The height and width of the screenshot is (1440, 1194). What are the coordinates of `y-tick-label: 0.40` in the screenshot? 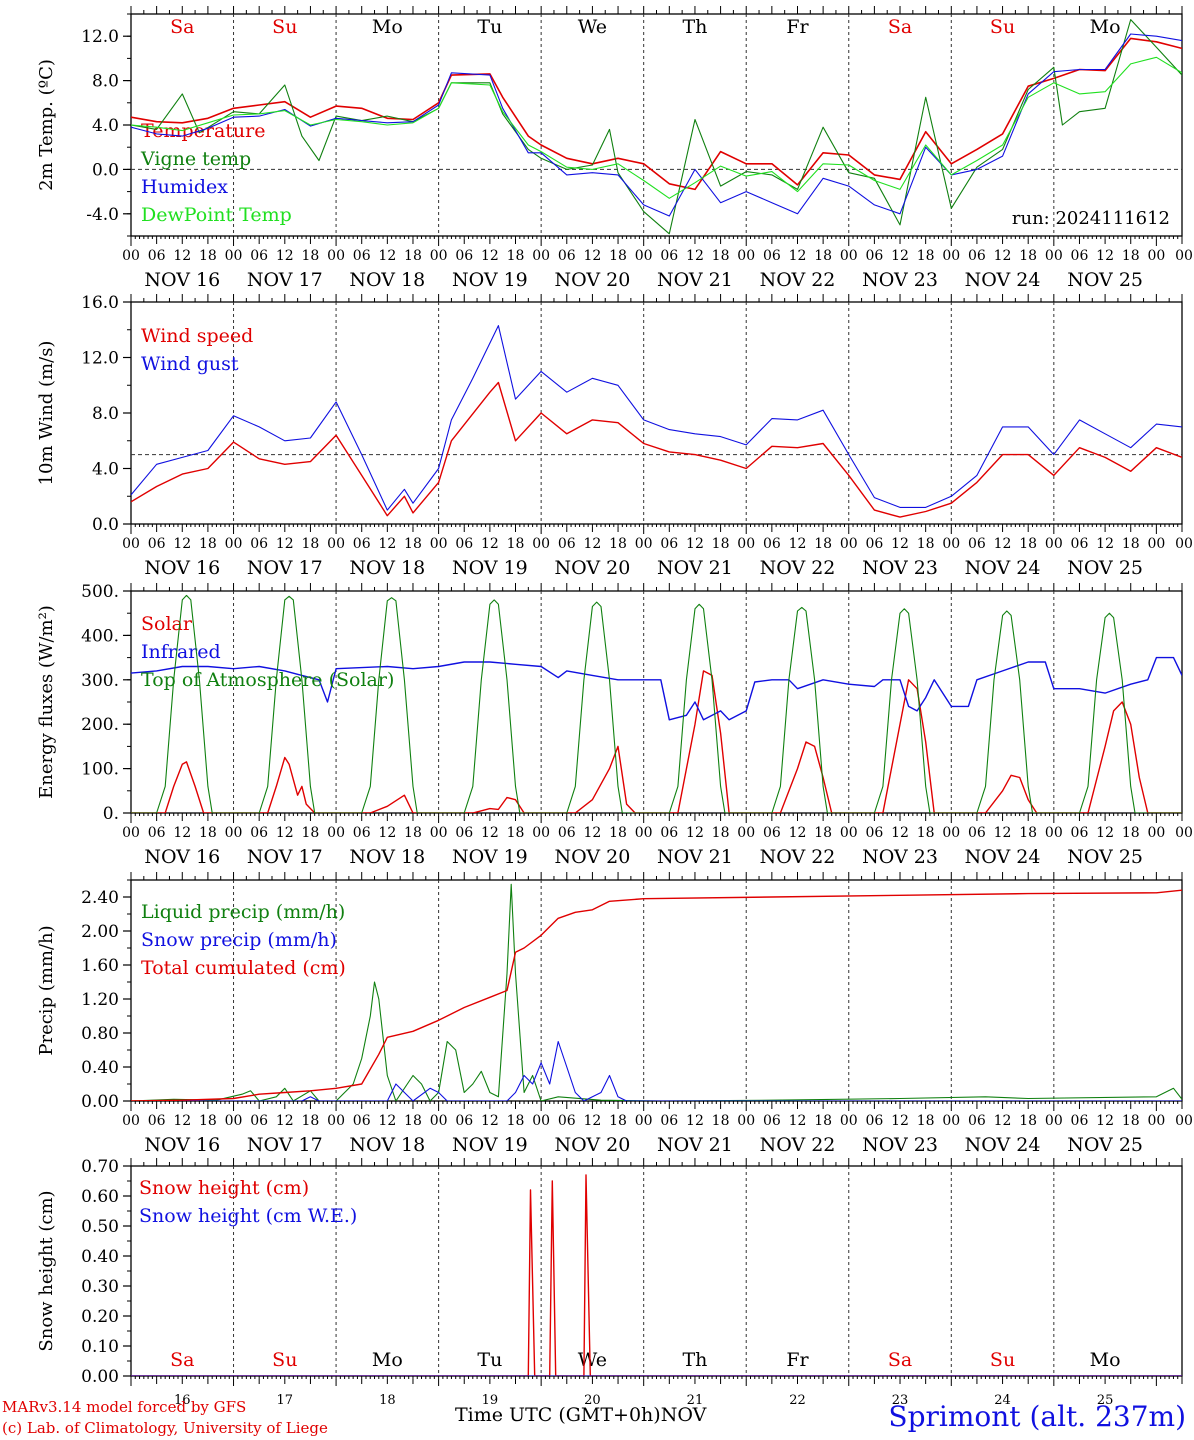 It's located at (100, 1257).